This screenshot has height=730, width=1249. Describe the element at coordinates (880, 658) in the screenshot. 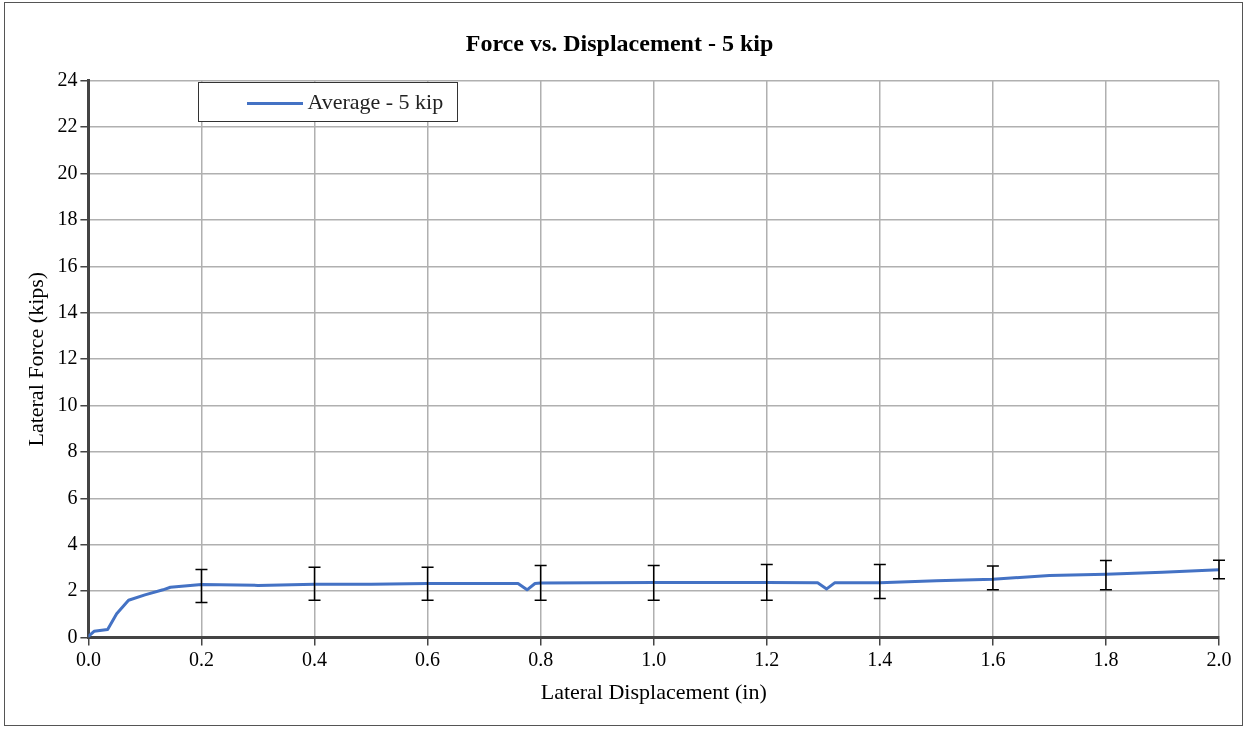

I see `x-tick-label: 1.4` at that location.